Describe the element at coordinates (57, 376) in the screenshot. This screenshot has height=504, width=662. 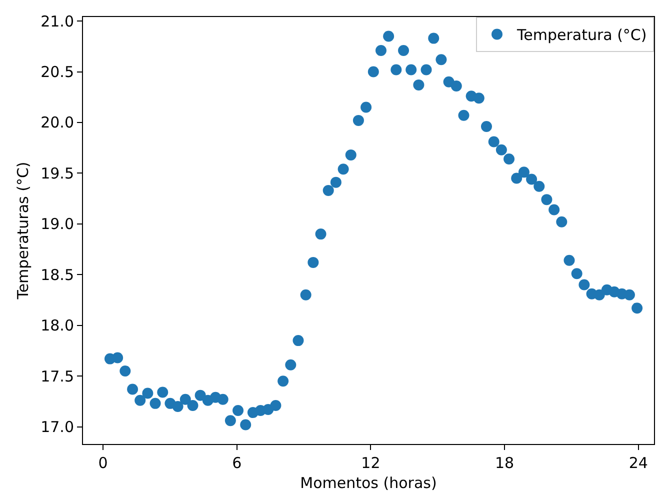
I see `y-tick-label: 17.5` at that location.